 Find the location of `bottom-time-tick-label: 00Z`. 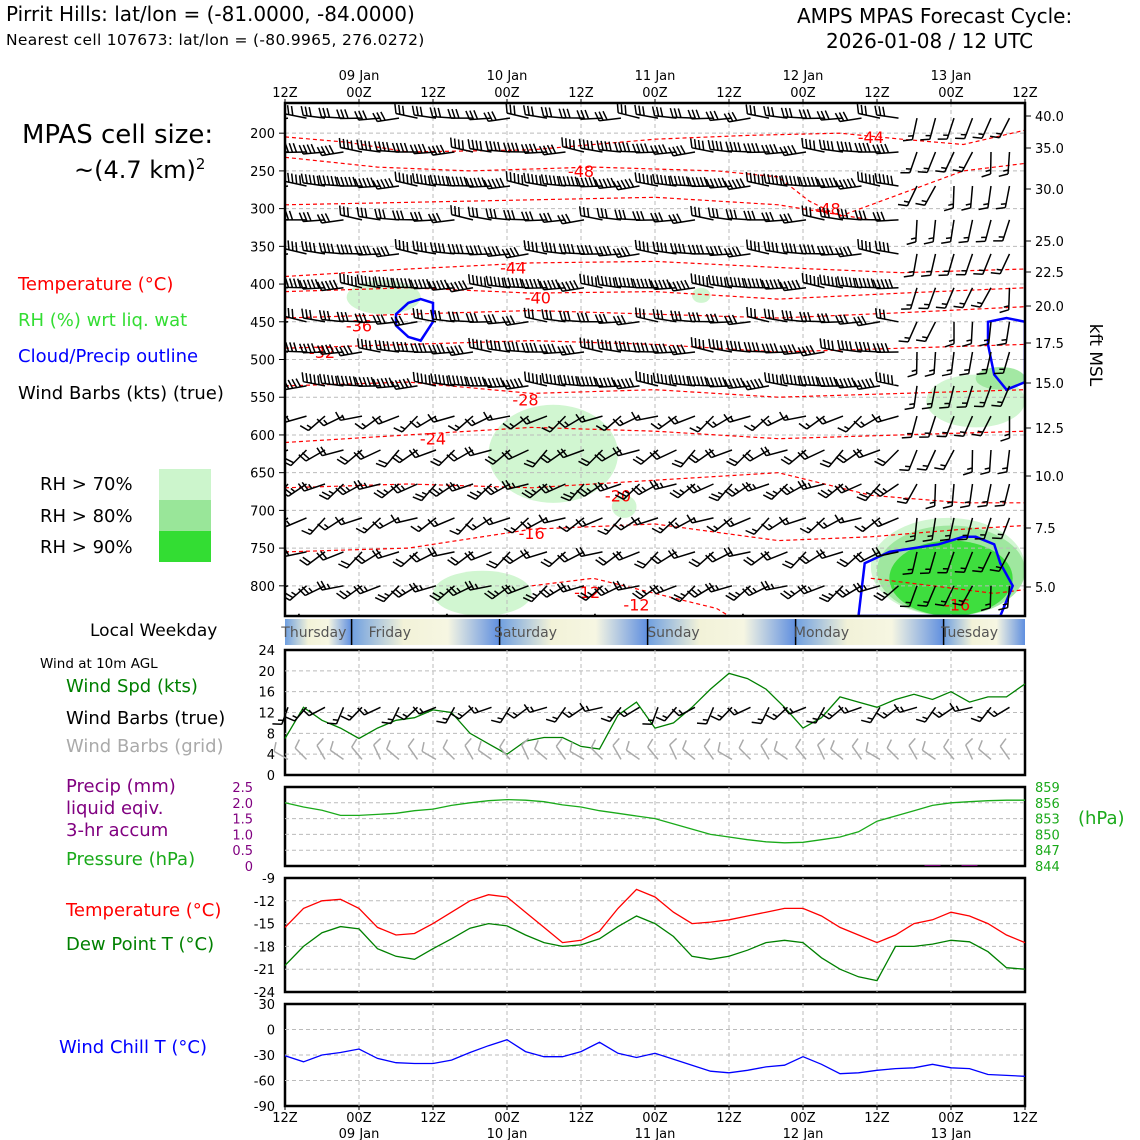

bottom-time-tick-label: 00Z is located at coordinates (359, 1118).